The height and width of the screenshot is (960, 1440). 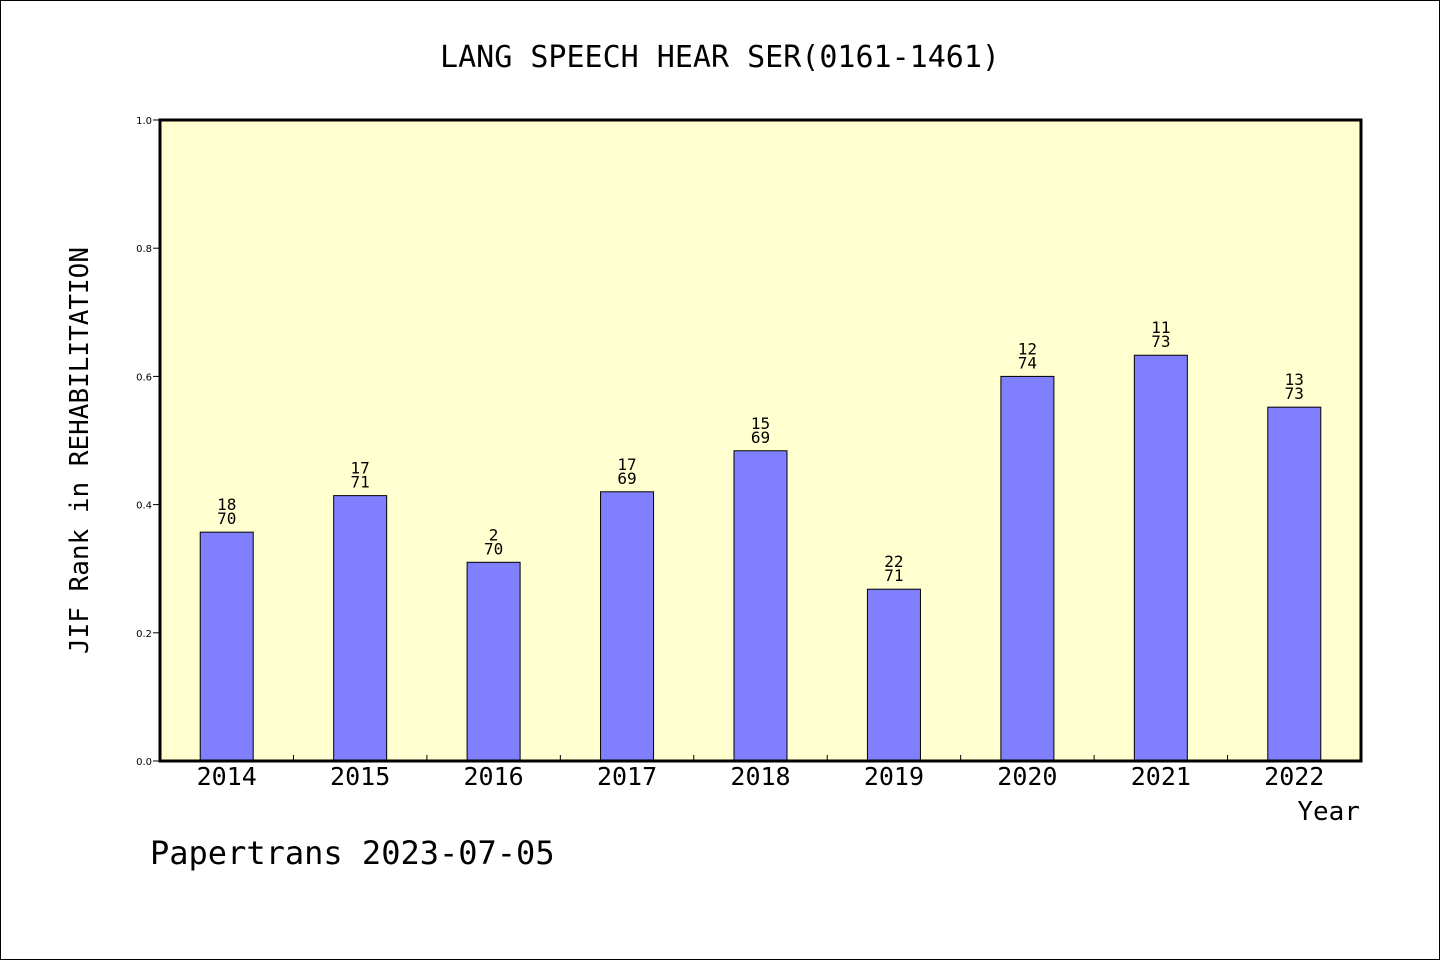 What do you see at coordinates (627, 776) in the screenshot?
I see `x-tick-label: 2017` at bounding box center [627, 776].